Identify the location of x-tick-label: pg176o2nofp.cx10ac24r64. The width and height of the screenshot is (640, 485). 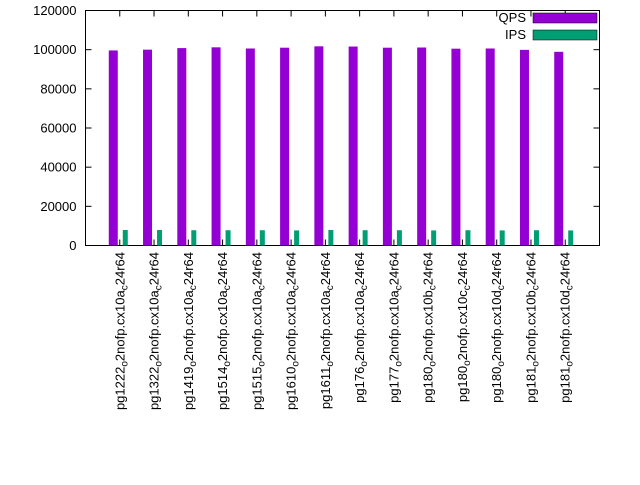
(361, 327).